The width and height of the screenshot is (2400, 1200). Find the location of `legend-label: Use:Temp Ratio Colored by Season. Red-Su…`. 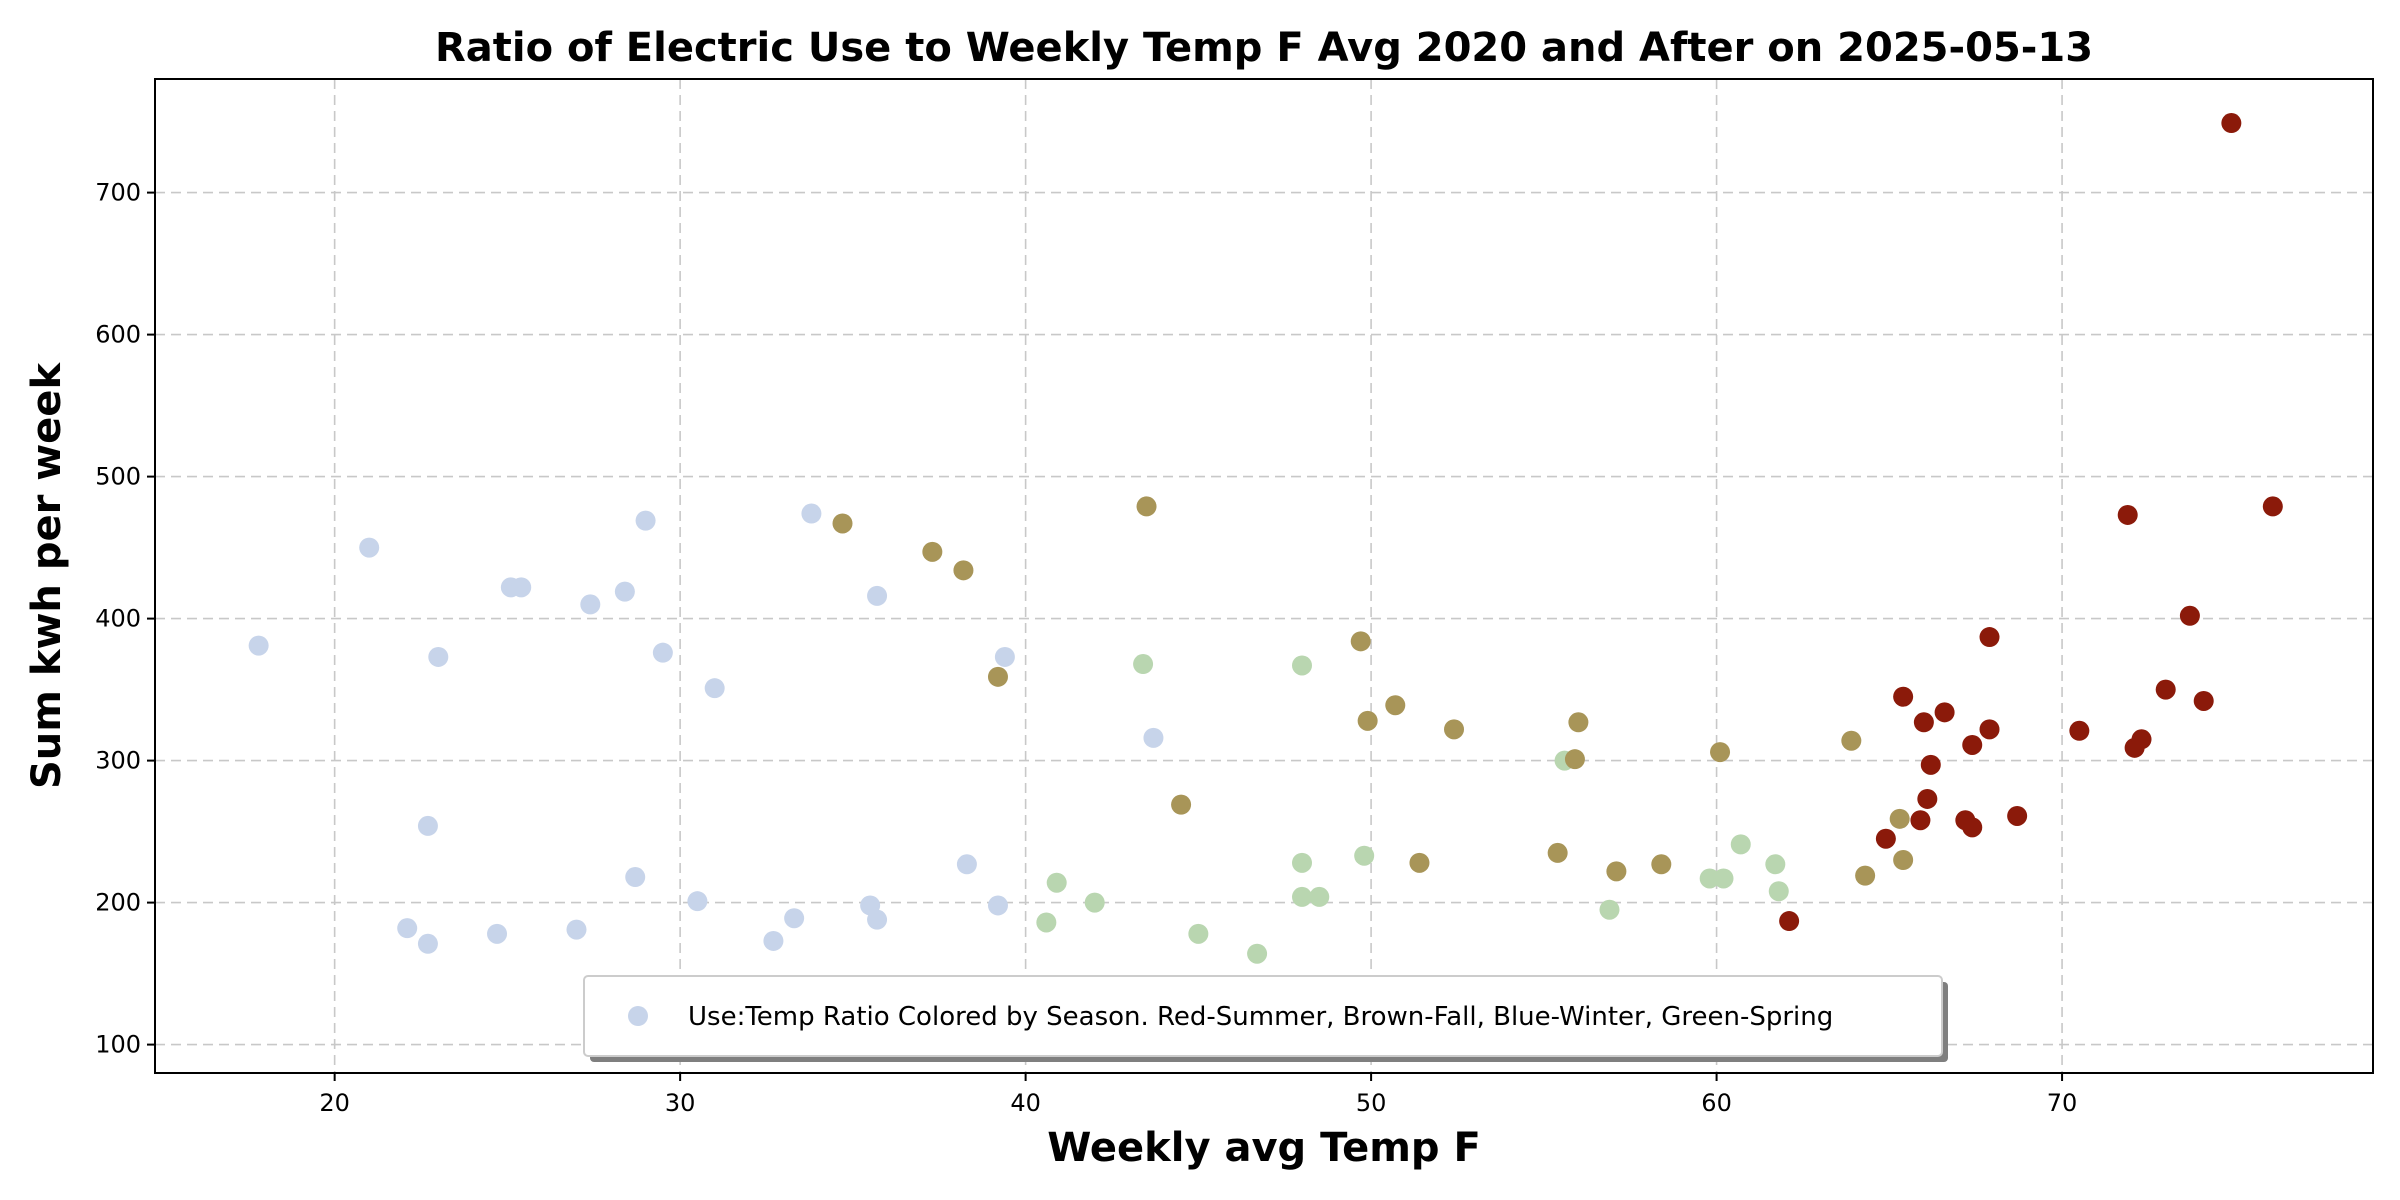

legend-label: Use:Temp Ratio Colored by Season. Red-Su… is located at coordinates (1260, 1017).